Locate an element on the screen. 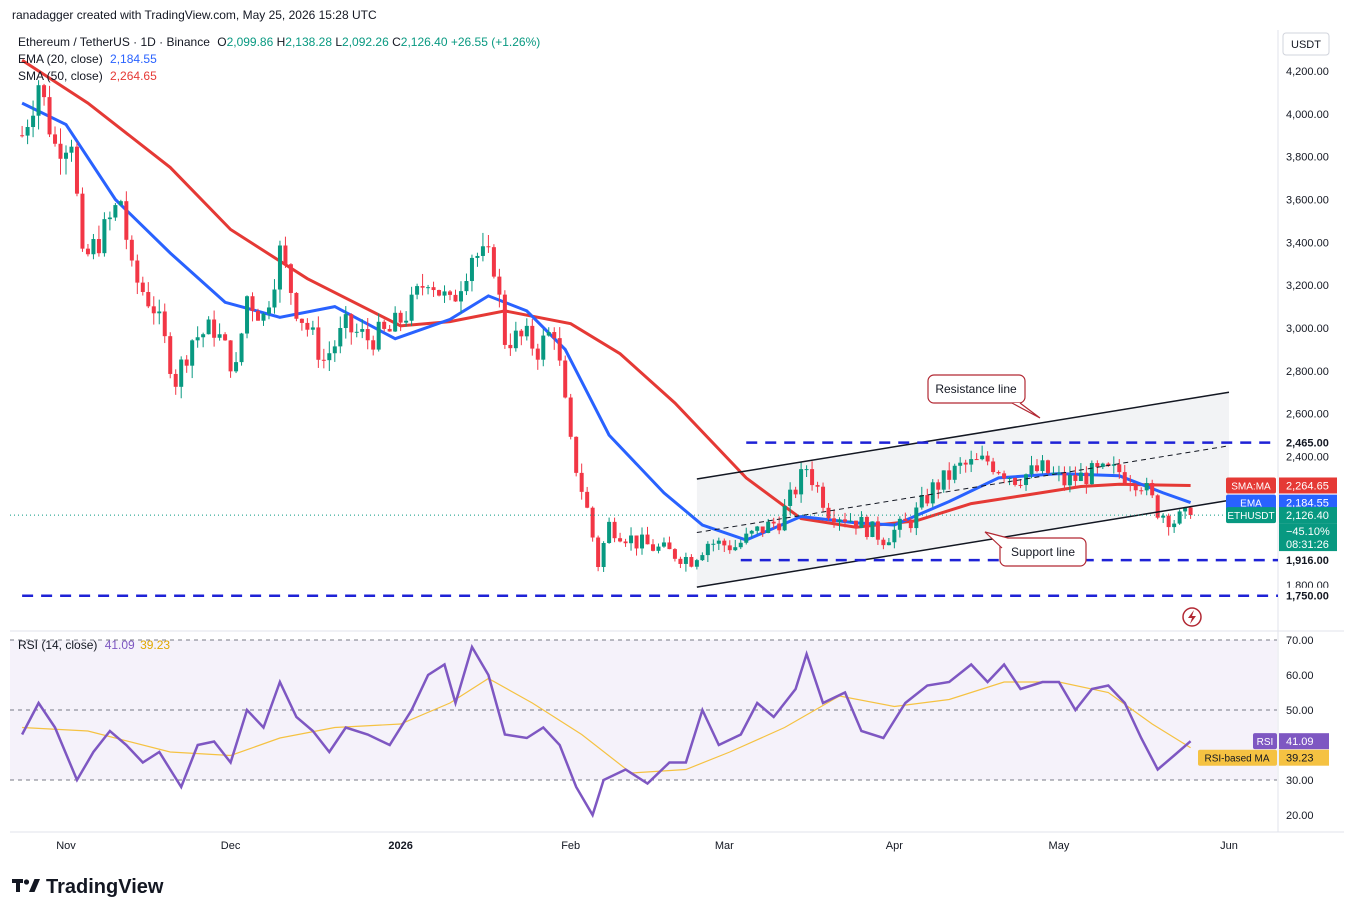 This screenshot has height=919, width=1354. sma-price-label-tag-bg is located at coordinates (1251, 485).